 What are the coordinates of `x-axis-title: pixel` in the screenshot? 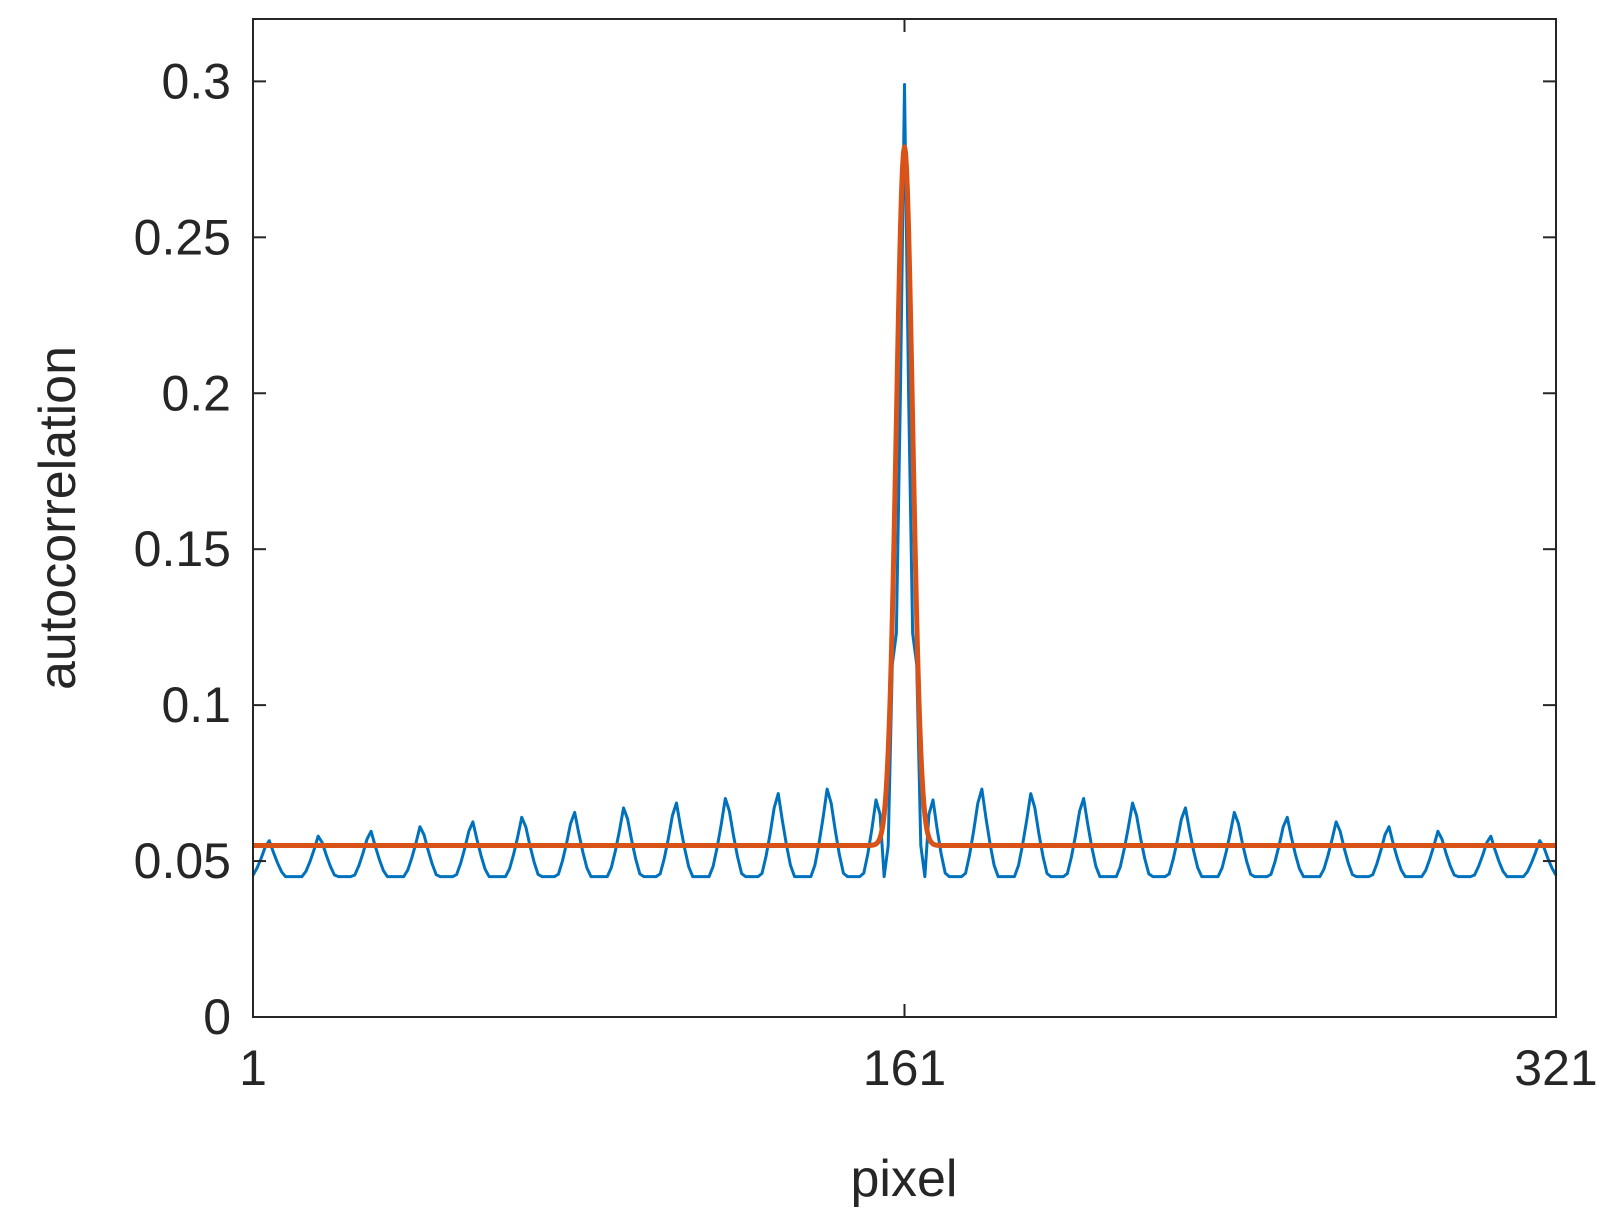 It's located at (904, 1179).